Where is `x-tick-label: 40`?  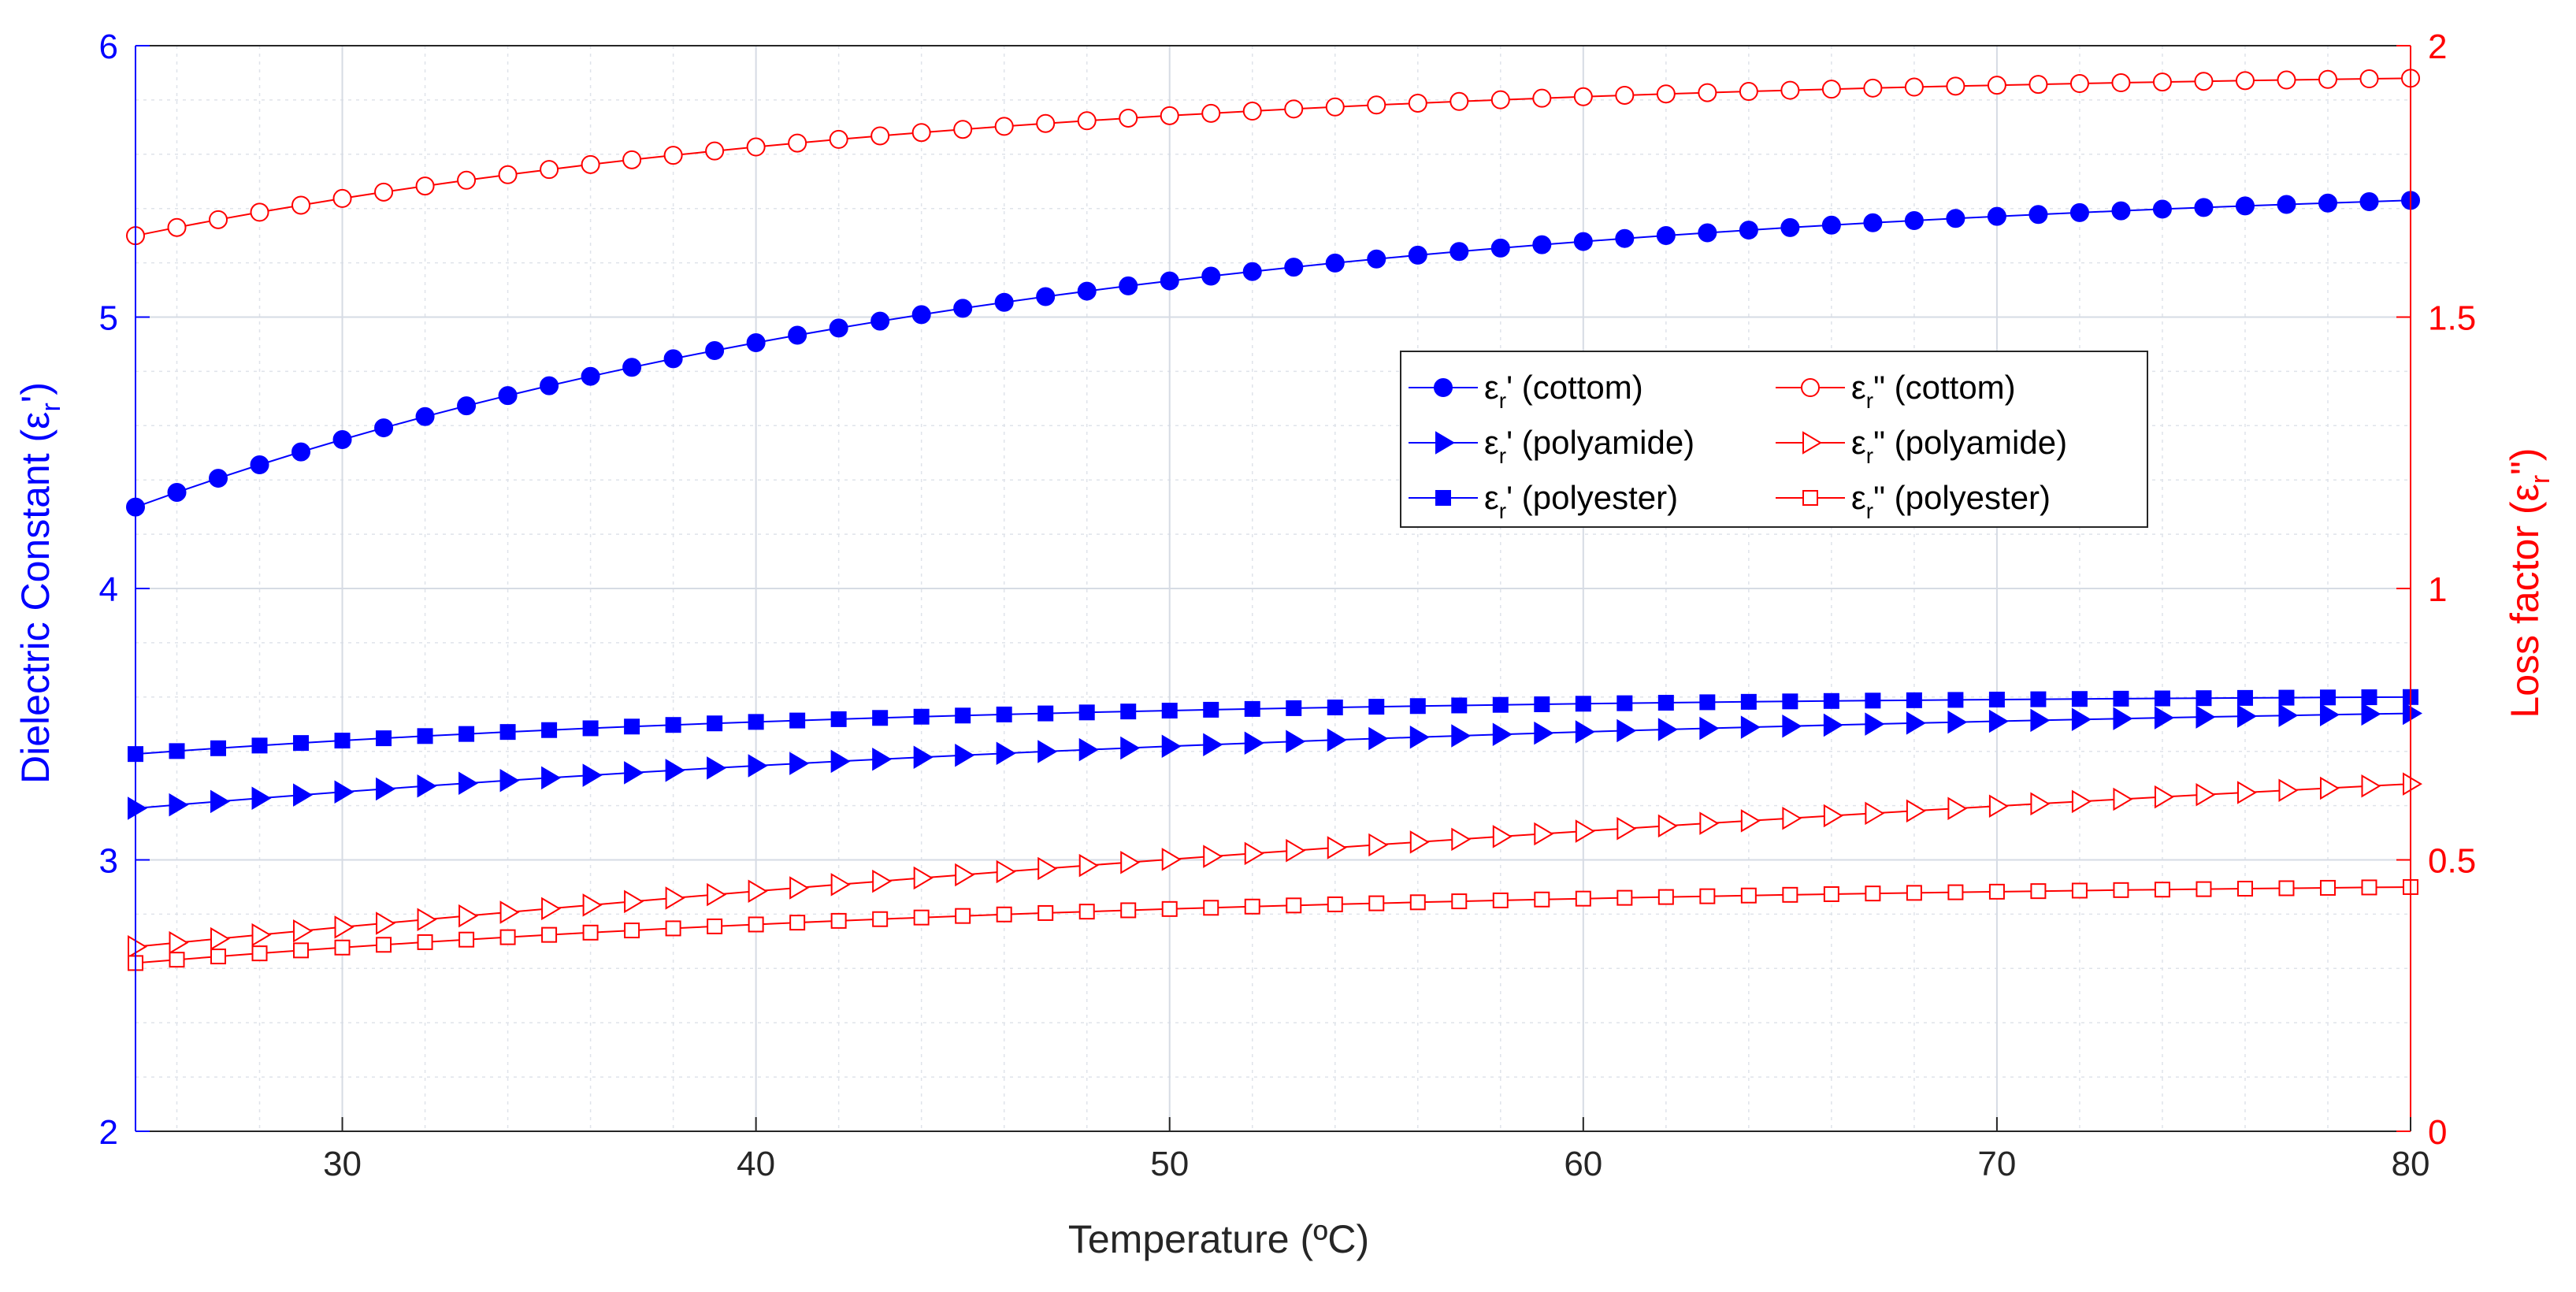 x-tick-label: 40 is located at coordinates (756, 1164).